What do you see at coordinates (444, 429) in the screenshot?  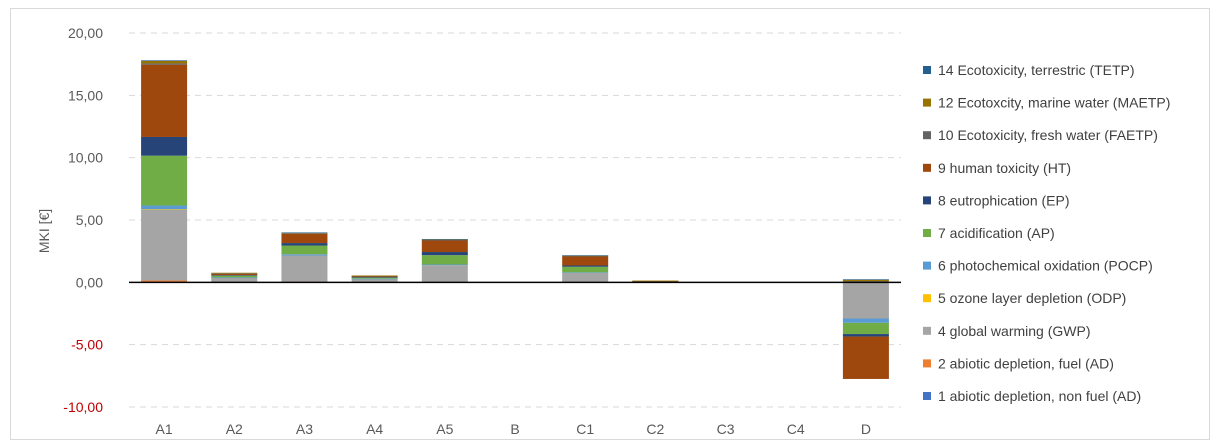 I see `x-tick-label: A5` at bounding box center [444, 429].